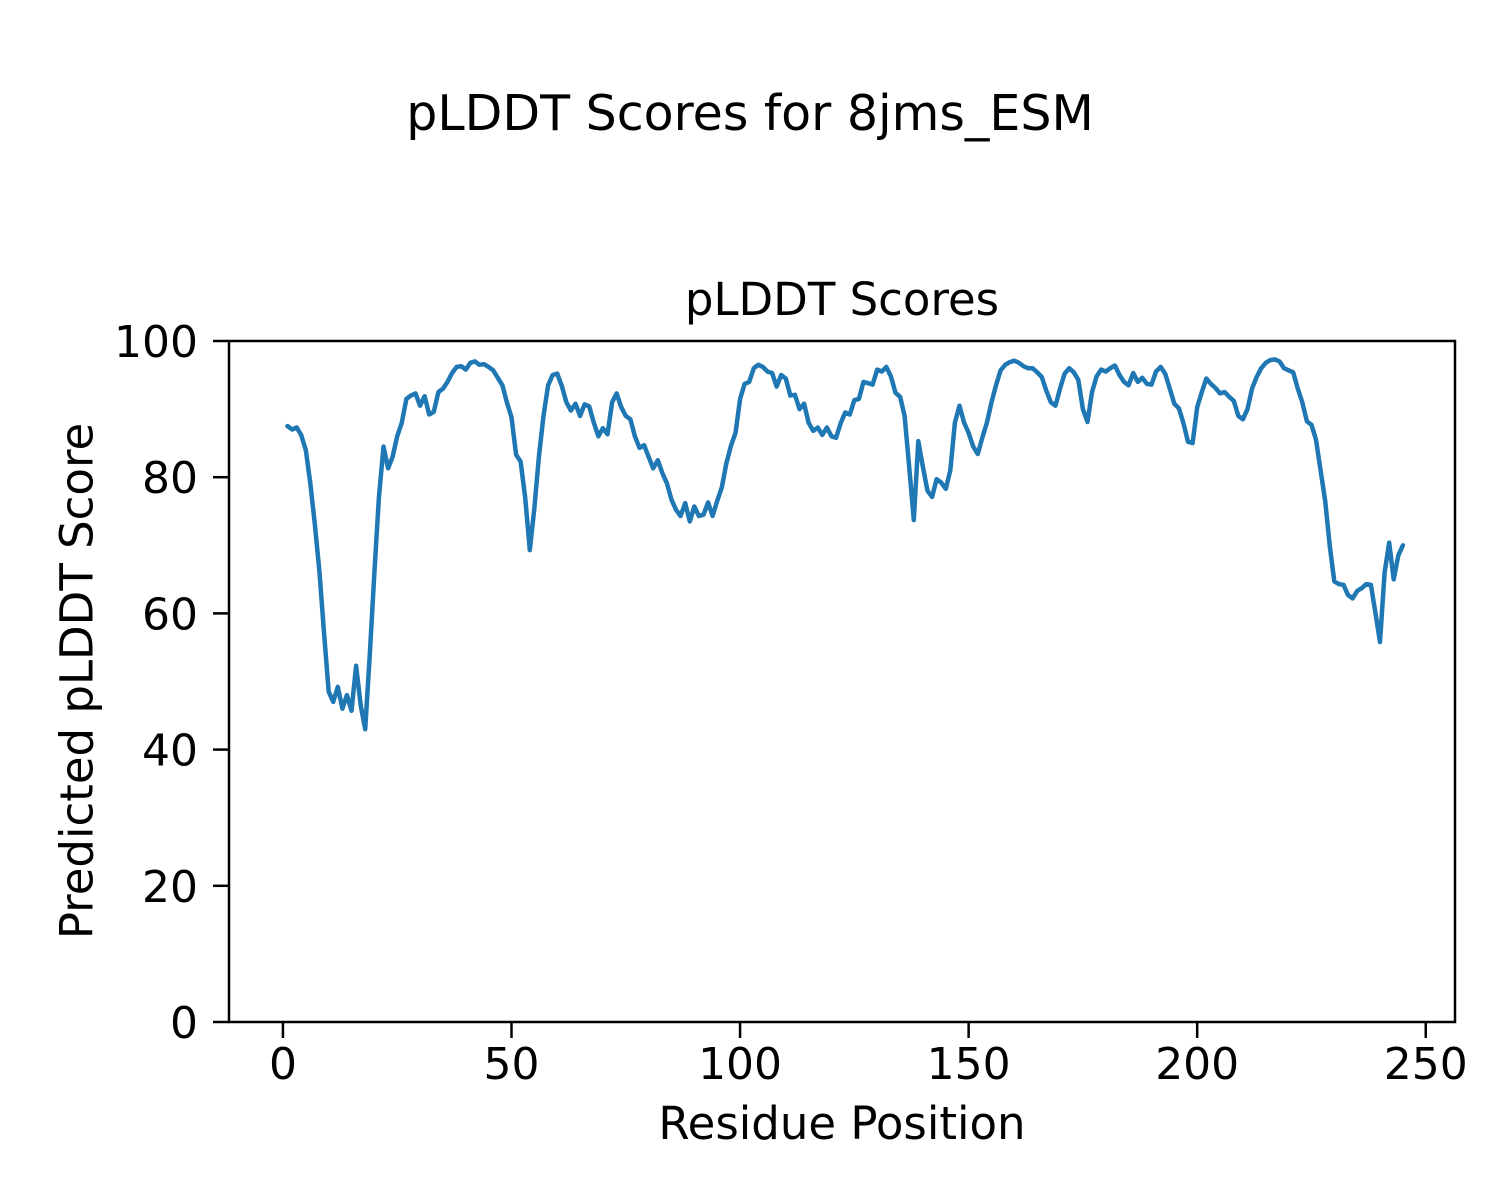 Image resolution: width=1500 pixels, height=1200 pixels. What do you see at coordinates (1426, 1064) in the screenshot?
I see `x-tick-label: 250` at bounding box center [1426, 1064].